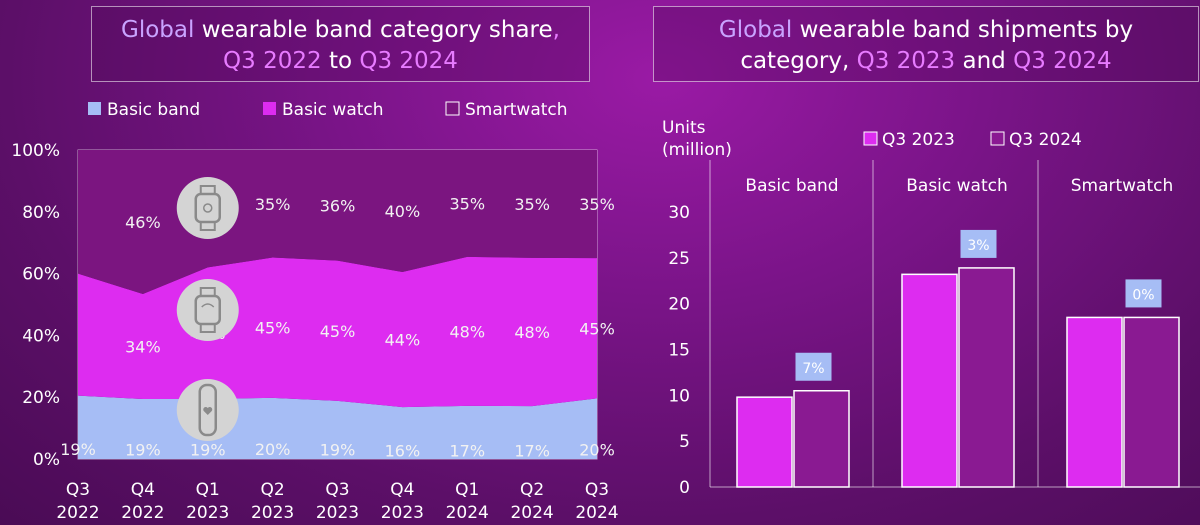  I want to click on growth-label: 3%, so click(978, 246).